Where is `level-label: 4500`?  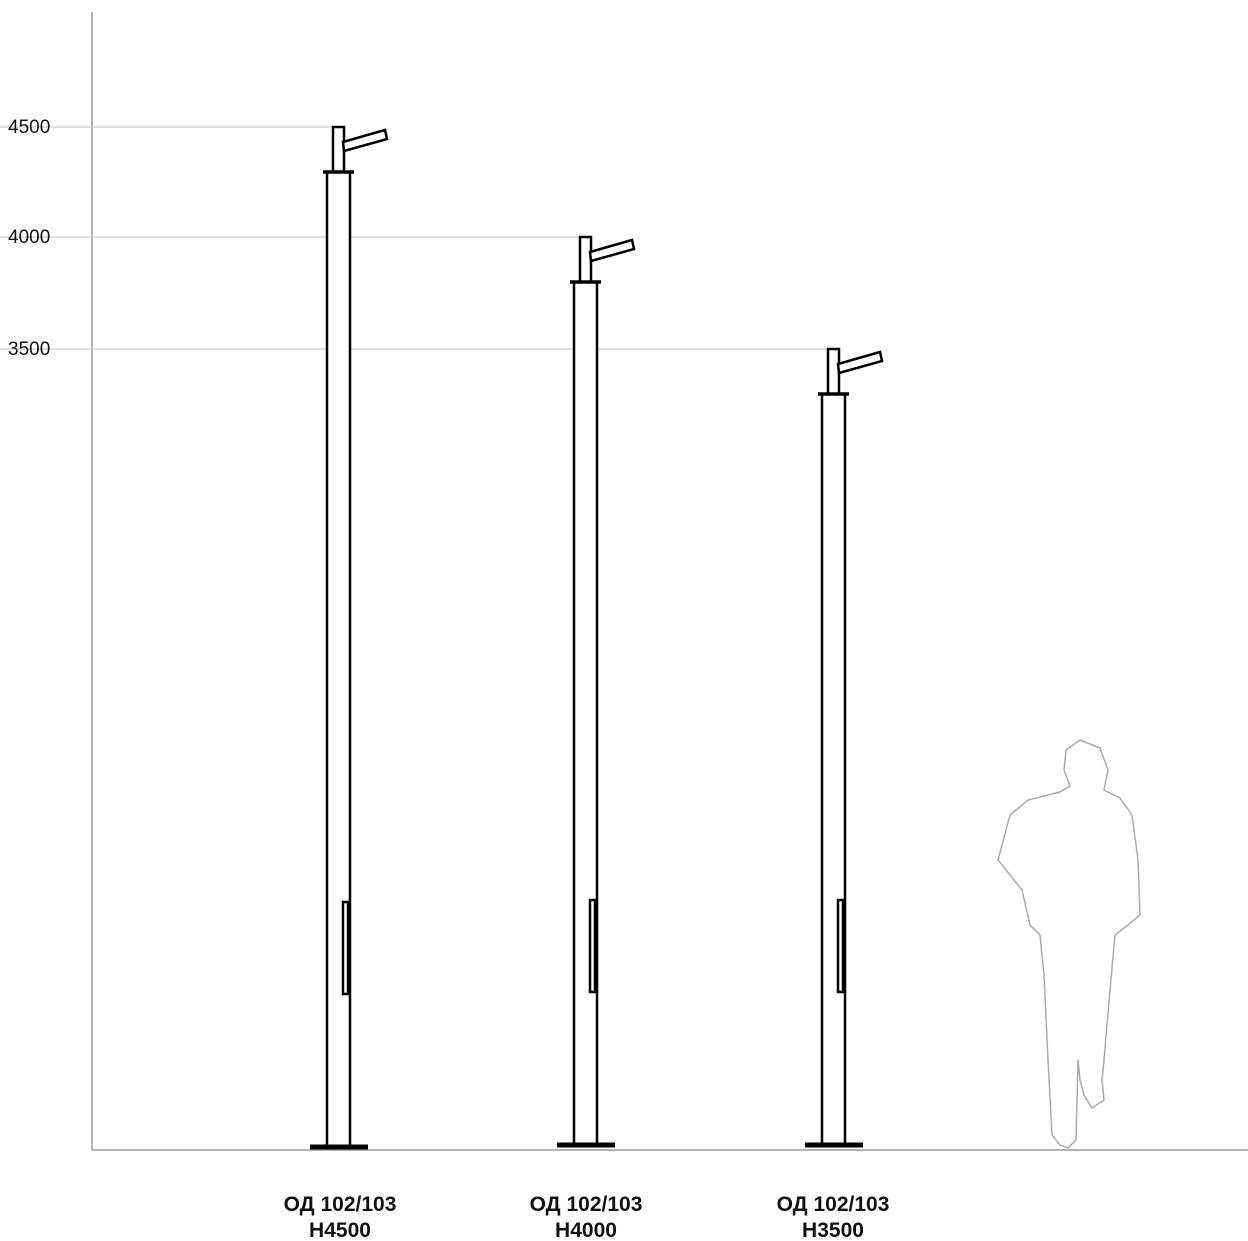 level-label: 4500 is located at coordinates (29, 127).